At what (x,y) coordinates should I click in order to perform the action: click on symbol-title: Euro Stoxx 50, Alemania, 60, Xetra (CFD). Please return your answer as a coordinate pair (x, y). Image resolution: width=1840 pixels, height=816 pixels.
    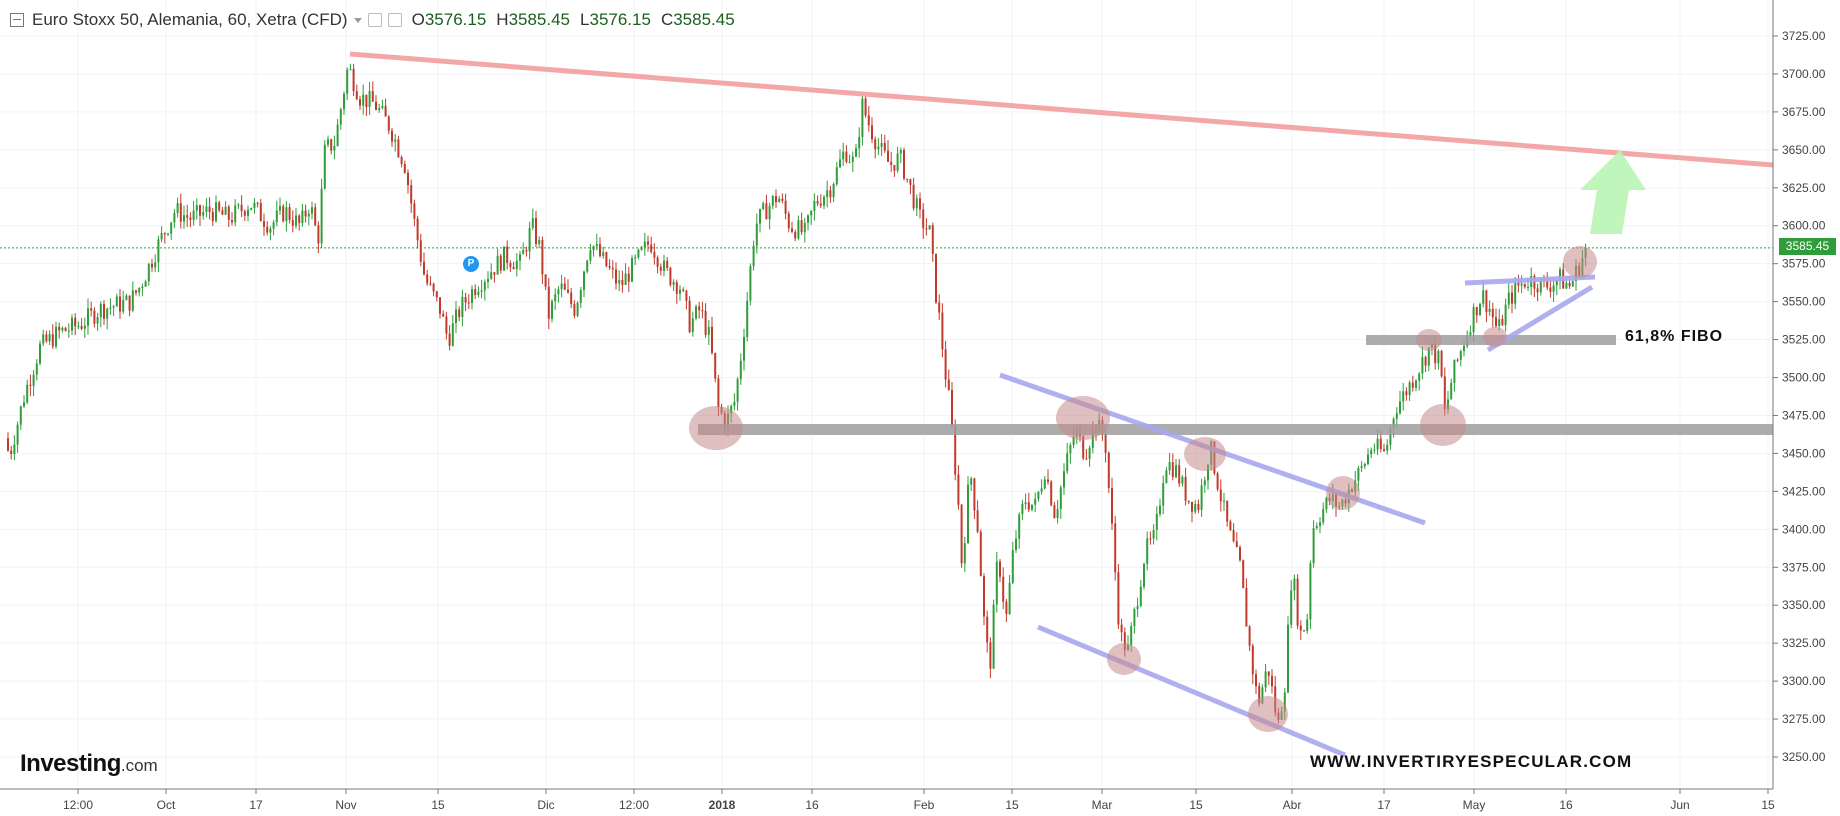
    Looking at the image, I should click on (190, 19).